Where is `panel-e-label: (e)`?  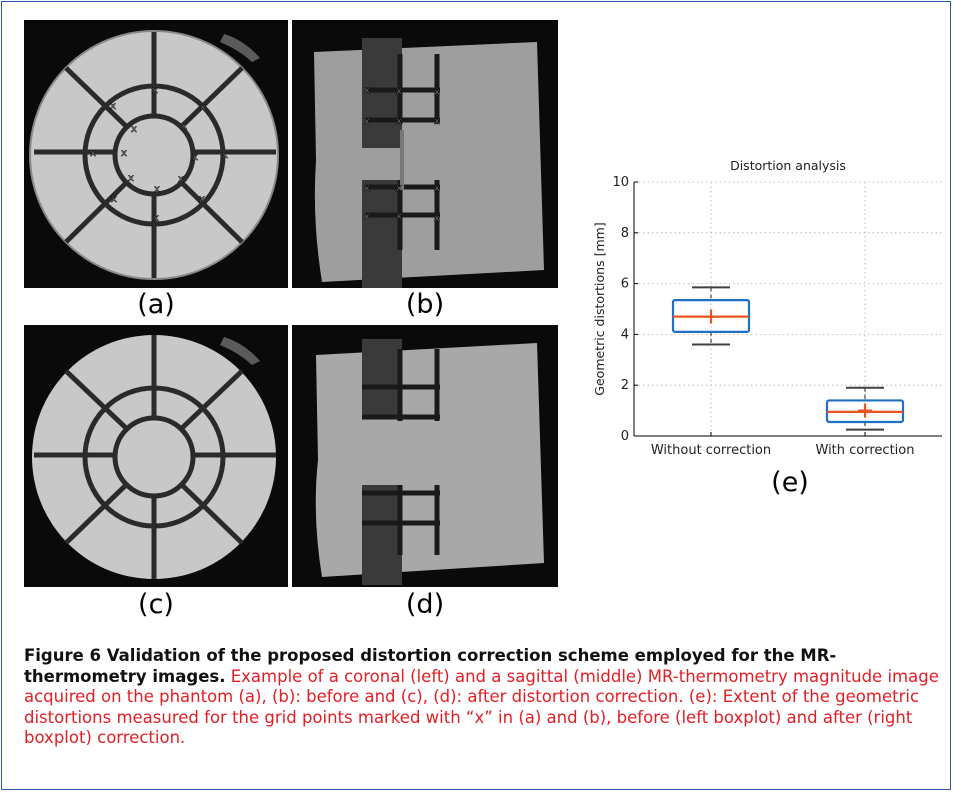 panel-e-label: (e) is located at coordinates (790, 482).